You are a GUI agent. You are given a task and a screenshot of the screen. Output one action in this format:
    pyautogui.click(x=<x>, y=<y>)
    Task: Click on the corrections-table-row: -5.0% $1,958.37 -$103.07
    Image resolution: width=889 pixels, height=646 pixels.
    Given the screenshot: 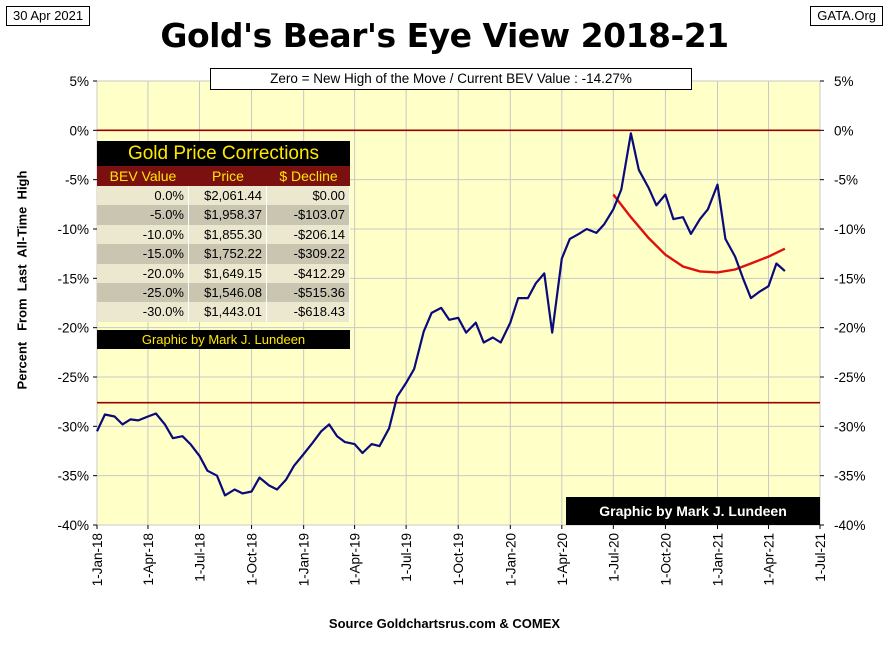 What is the action you would take?
    pyautogui.click(x=223, y=215)
    